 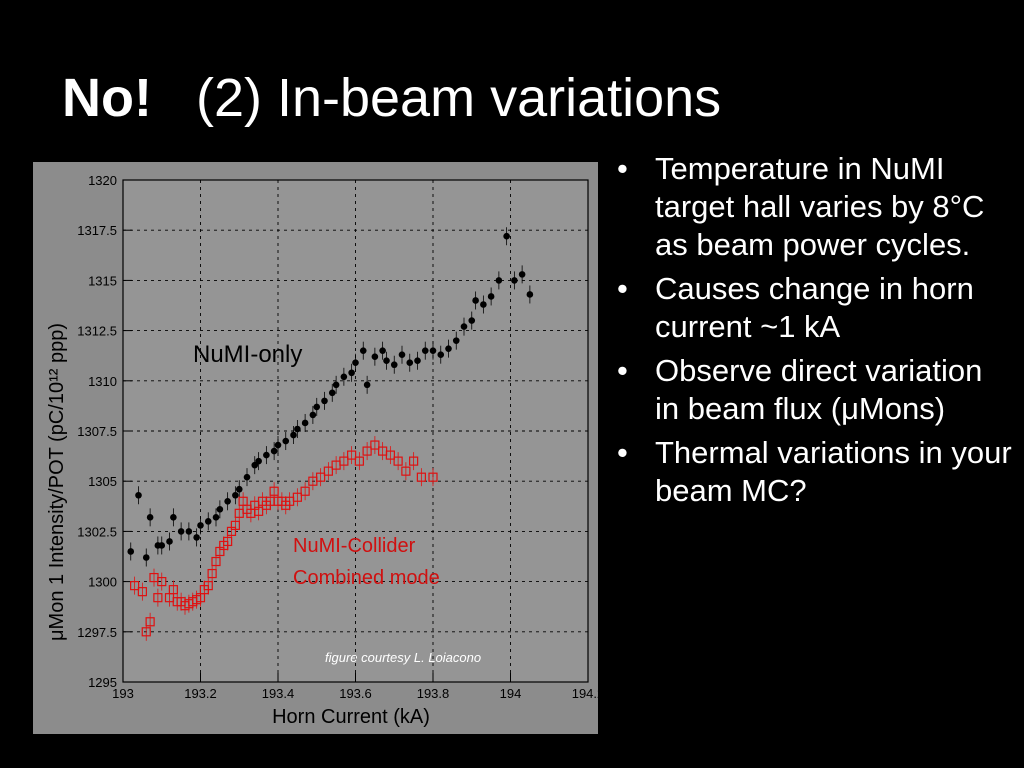 What do you see at coordinates (833, 471) in the screenshot?
I see `bullet-text: Thermal variations in your beam MC?` at bounding box center [833, 471].